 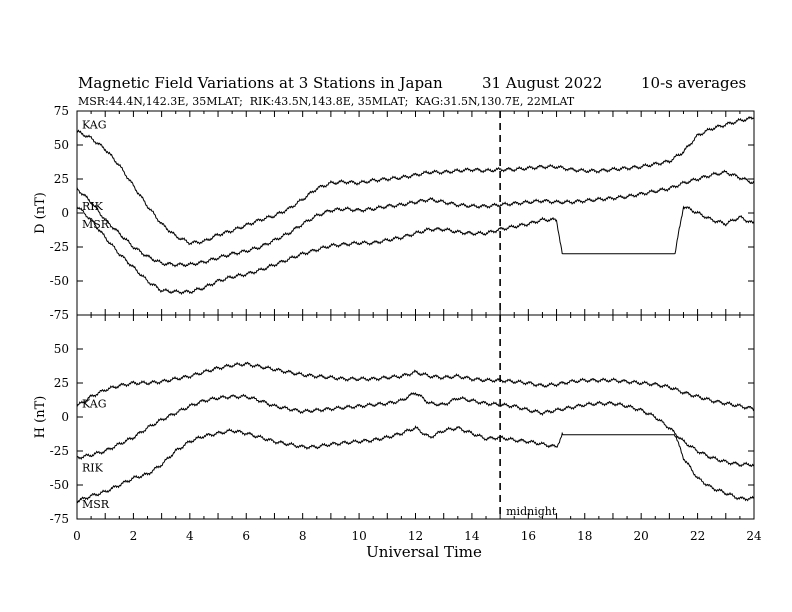 What do you see at coordinates (40, 213) in the screenshot?
I see `y-axis-label-d: D (nT)` at bounding box center [40, 213].